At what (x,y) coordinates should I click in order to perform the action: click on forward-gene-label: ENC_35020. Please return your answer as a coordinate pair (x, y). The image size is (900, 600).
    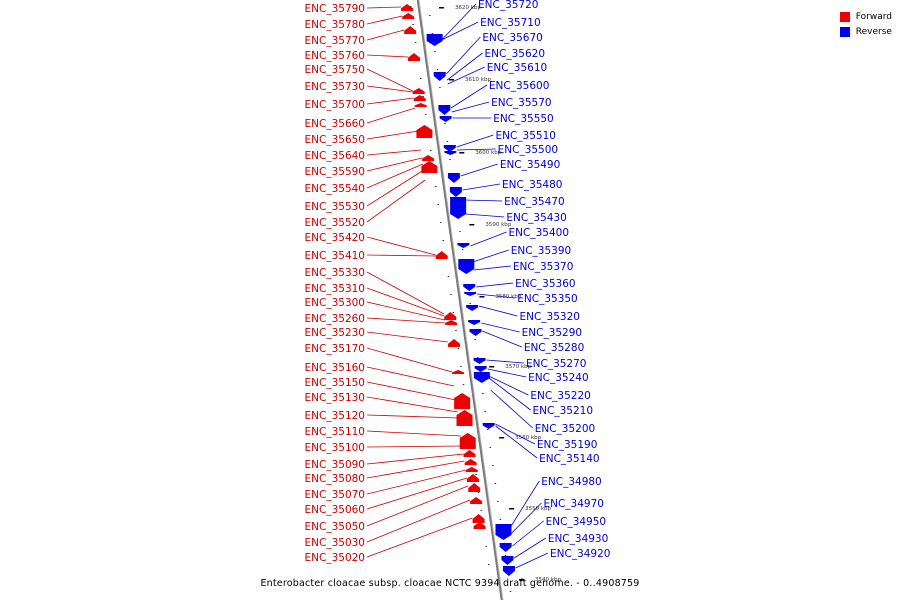
    Looking at the image, I should click on (335, 558).